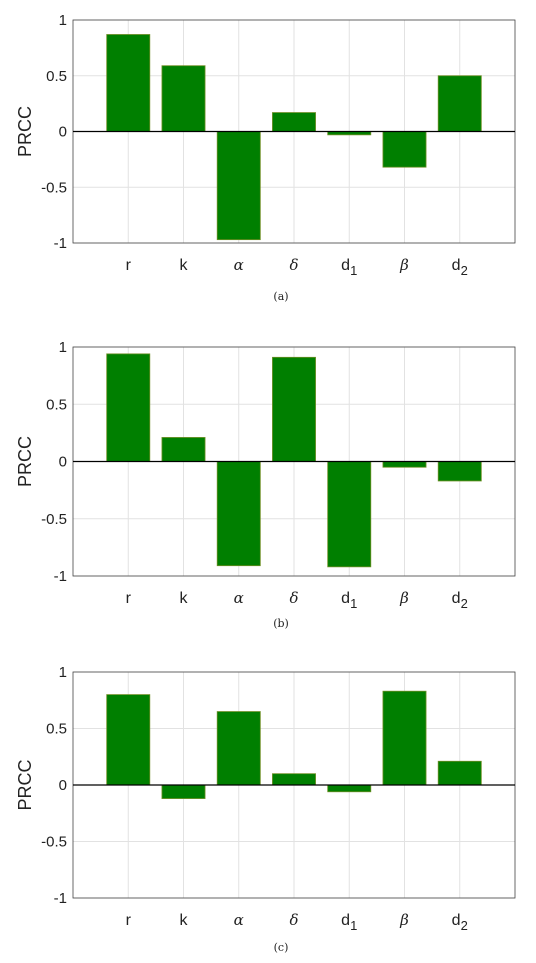 The height and width of the screenshot is (963, 536). I want to click on panel-caption: (b), so click(281, 623).